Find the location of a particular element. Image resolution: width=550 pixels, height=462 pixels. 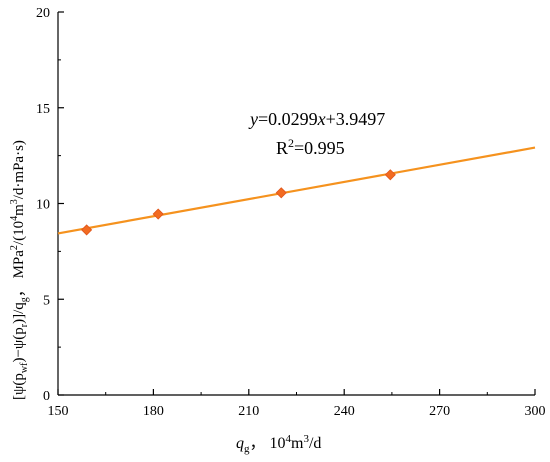

y-axis-label: [ψ(pwf)−ψ(pr)]/qg， MPa2/(104m3/d·mPa·s) is located at coordinates (19, 270).